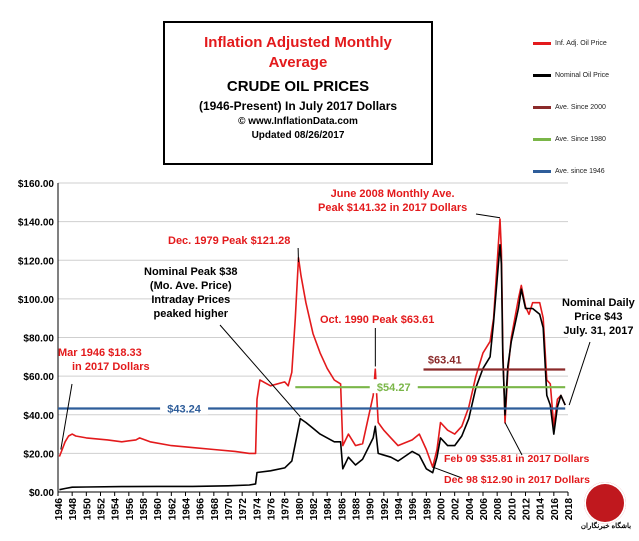  What do you see at coordinates (100, 353) in the screenshot?
I see `annotation-line: Mar 1946 $18.33` at bounding box center [100, 353].